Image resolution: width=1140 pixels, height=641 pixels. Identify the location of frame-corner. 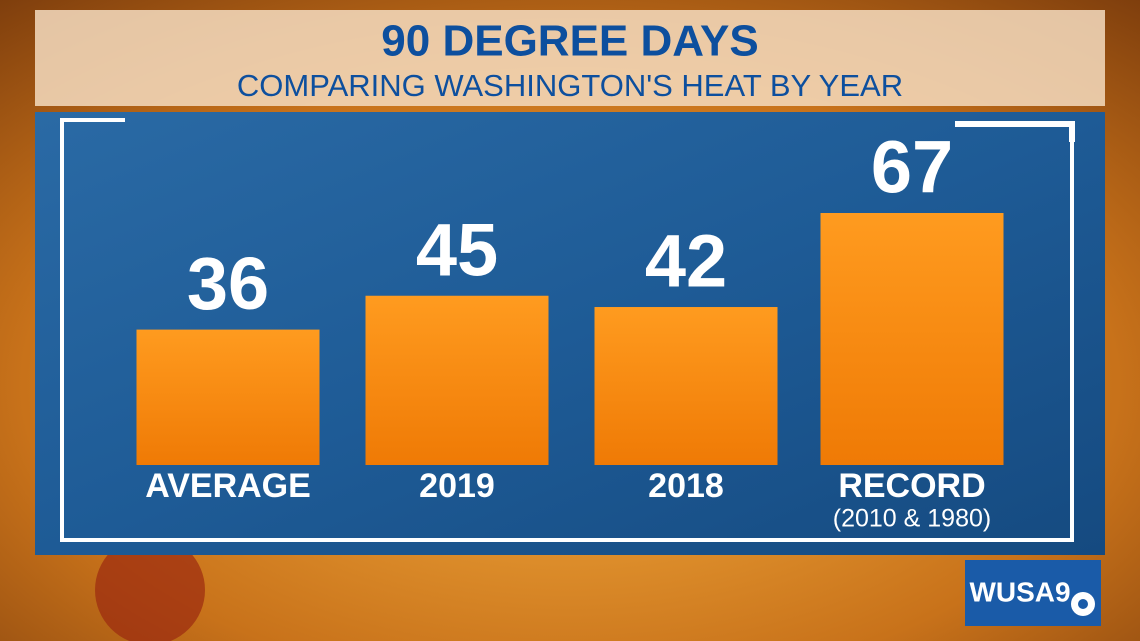
(1015, 131).